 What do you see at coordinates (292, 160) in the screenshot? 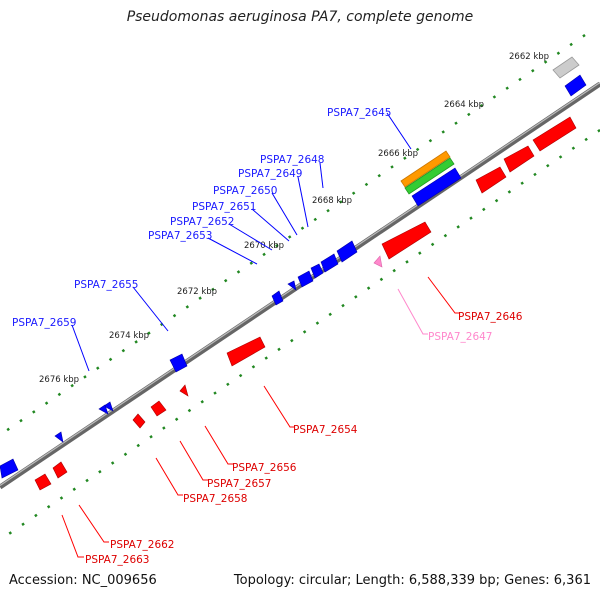
I see `gene-label-2648: PSPA7_2648` at bounding box center [292, 160].